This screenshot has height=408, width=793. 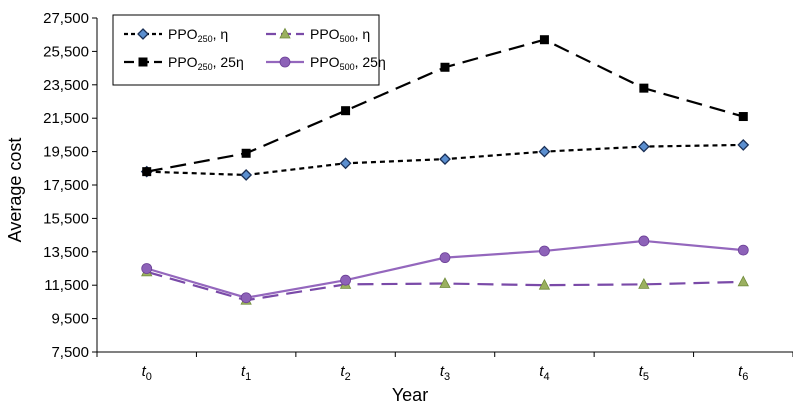 What do you see at coordinates (66, 118) in the screenshot?
I see `y-tick-label: 21,500` at bounding box center [66, 118].